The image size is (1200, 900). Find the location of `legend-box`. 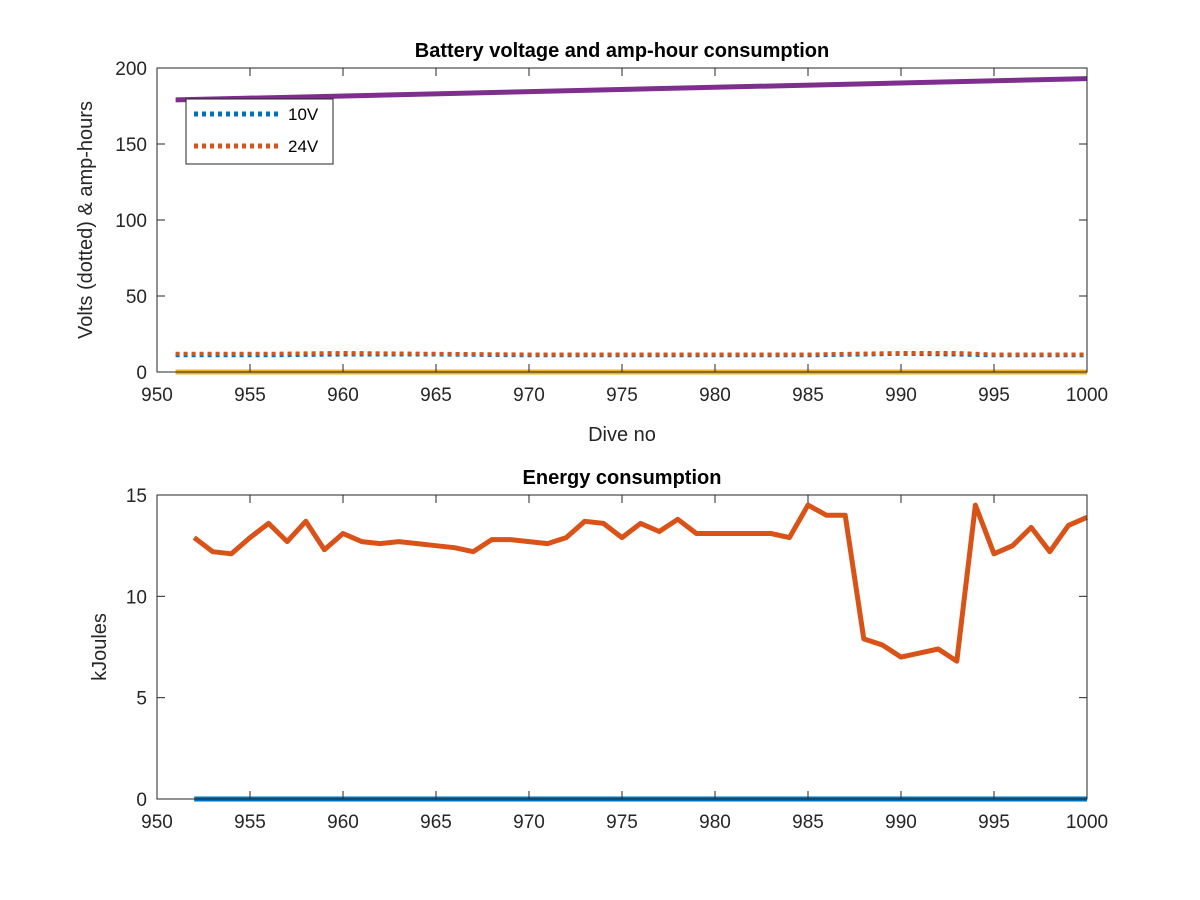

legend-box is located at coordinates (259, 131).